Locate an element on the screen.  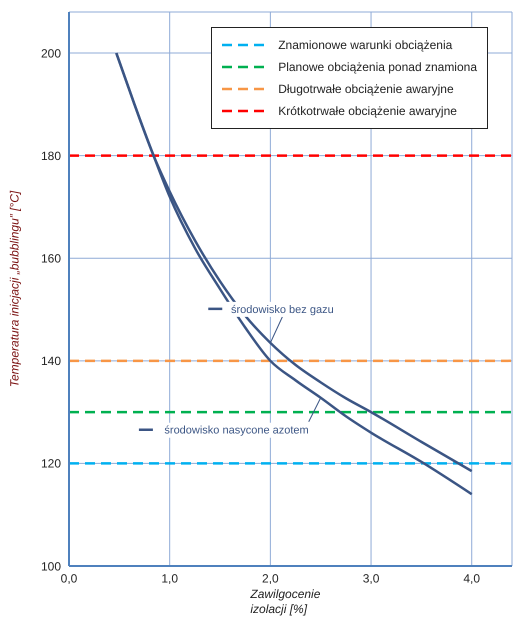
x-tick-label: 0,0 is located at coordinates (69, 579).